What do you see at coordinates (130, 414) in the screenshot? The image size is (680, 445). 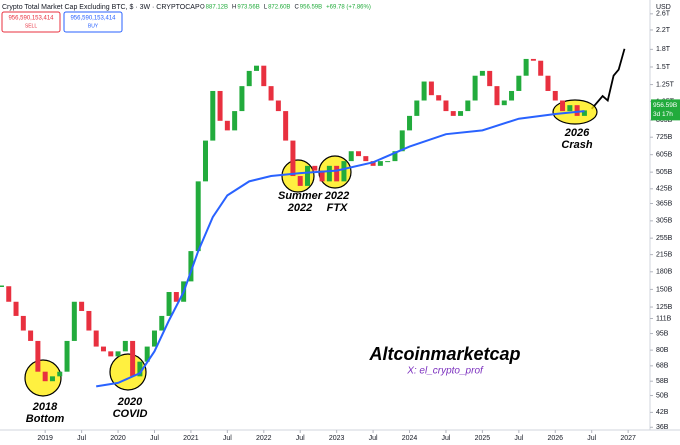 I see `annotation: COVID` at bounding box center [130, 414].